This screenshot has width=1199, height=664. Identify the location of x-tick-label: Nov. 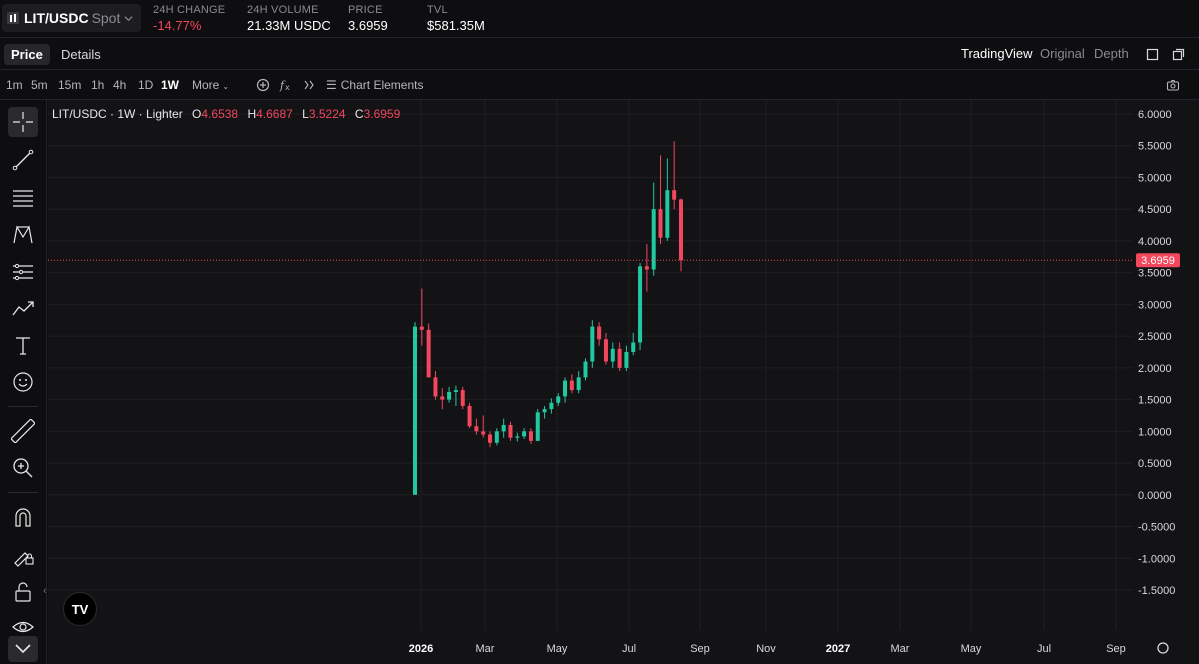
(766, 649).